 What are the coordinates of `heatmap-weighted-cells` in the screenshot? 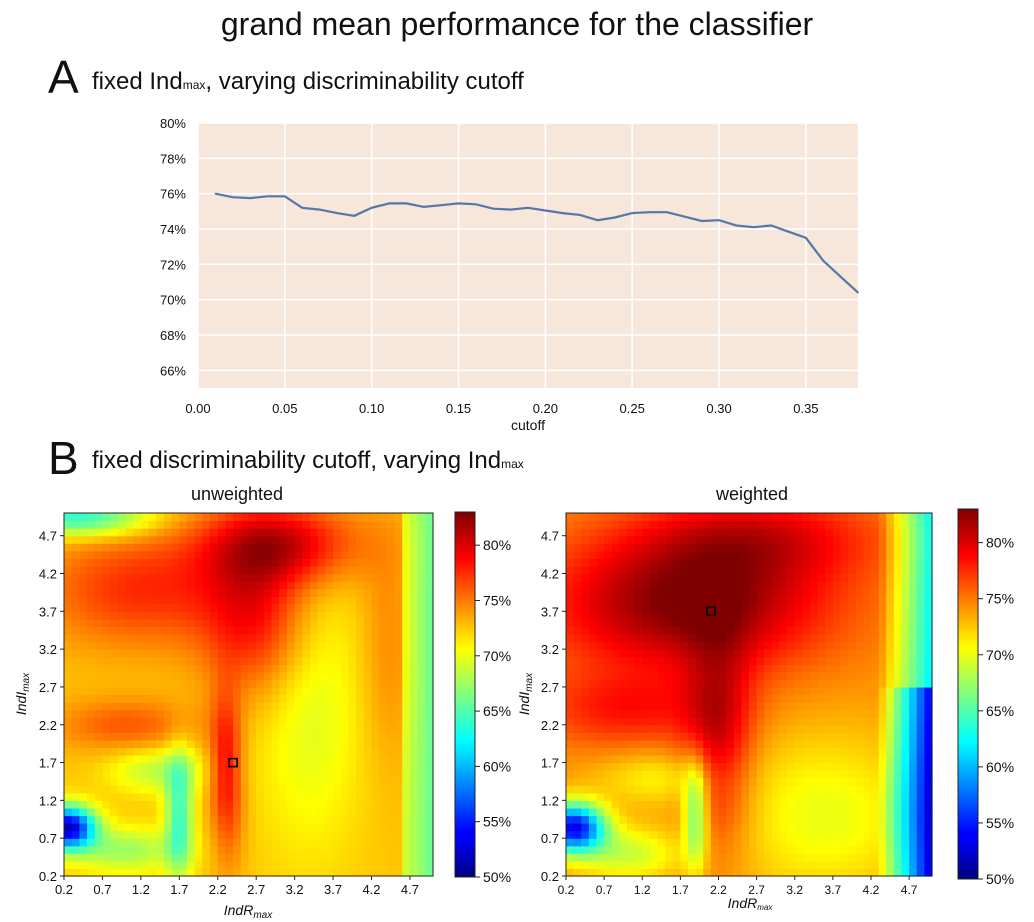 It's located at (749, 695).